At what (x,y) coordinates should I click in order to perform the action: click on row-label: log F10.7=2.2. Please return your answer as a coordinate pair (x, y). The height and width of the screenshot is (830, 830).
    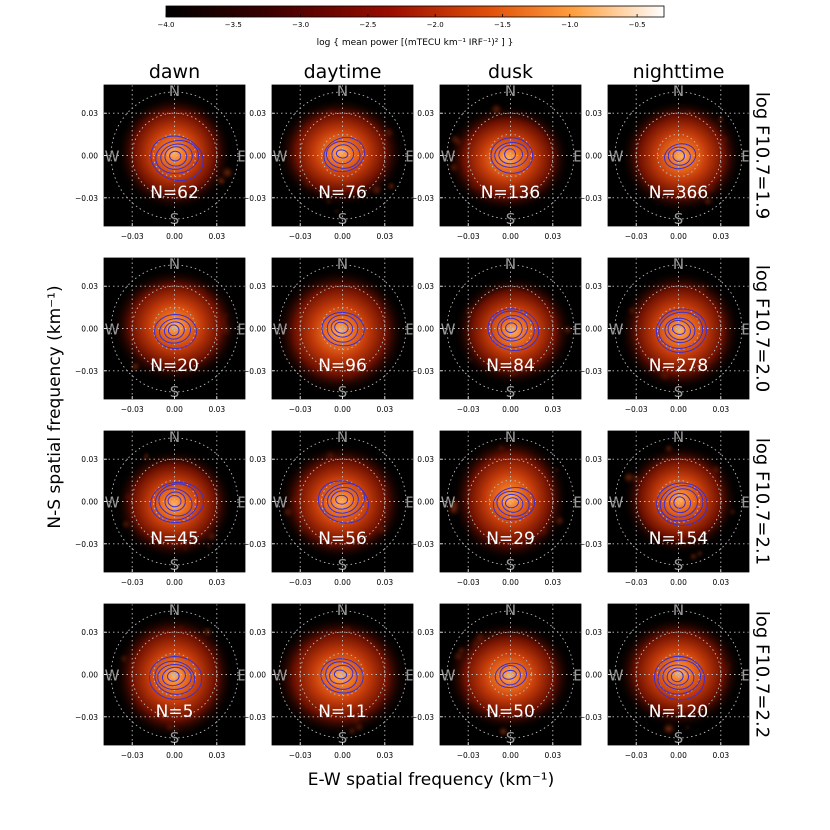
    Looking at the image, I should click on (762, 674).